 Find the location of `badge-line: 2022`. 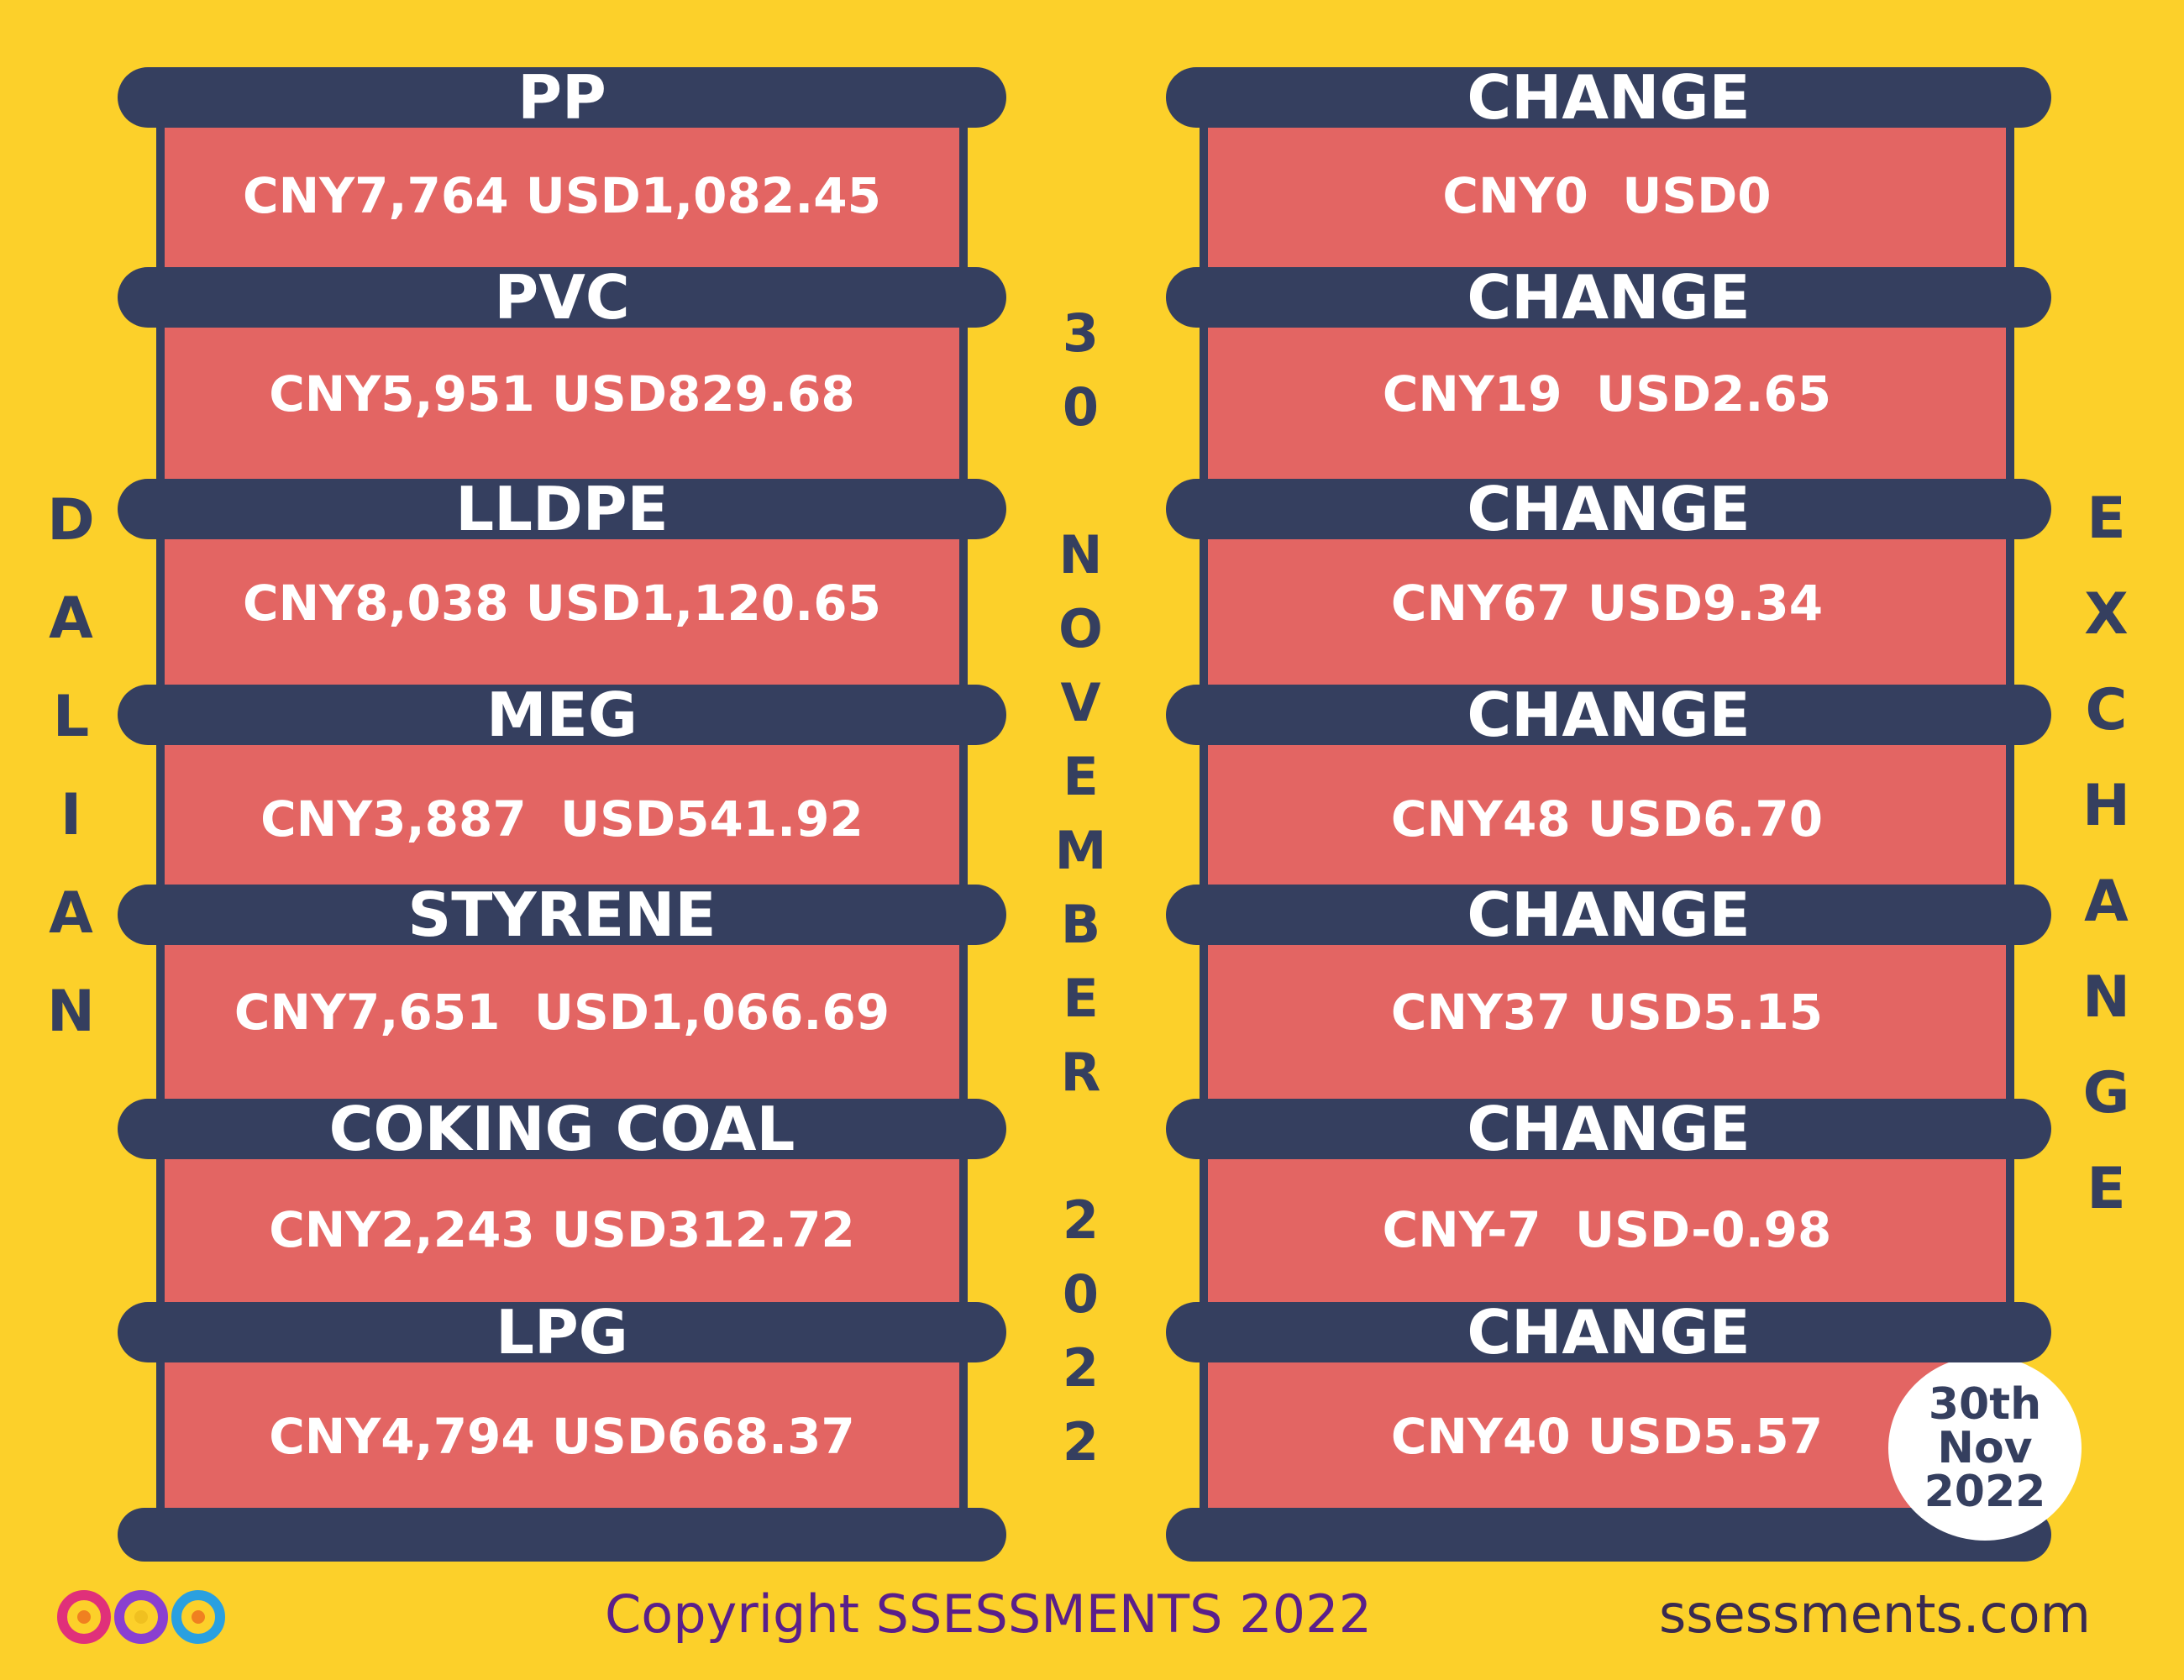

badge-line: 2022 is located at coordinates (1985, 1492).